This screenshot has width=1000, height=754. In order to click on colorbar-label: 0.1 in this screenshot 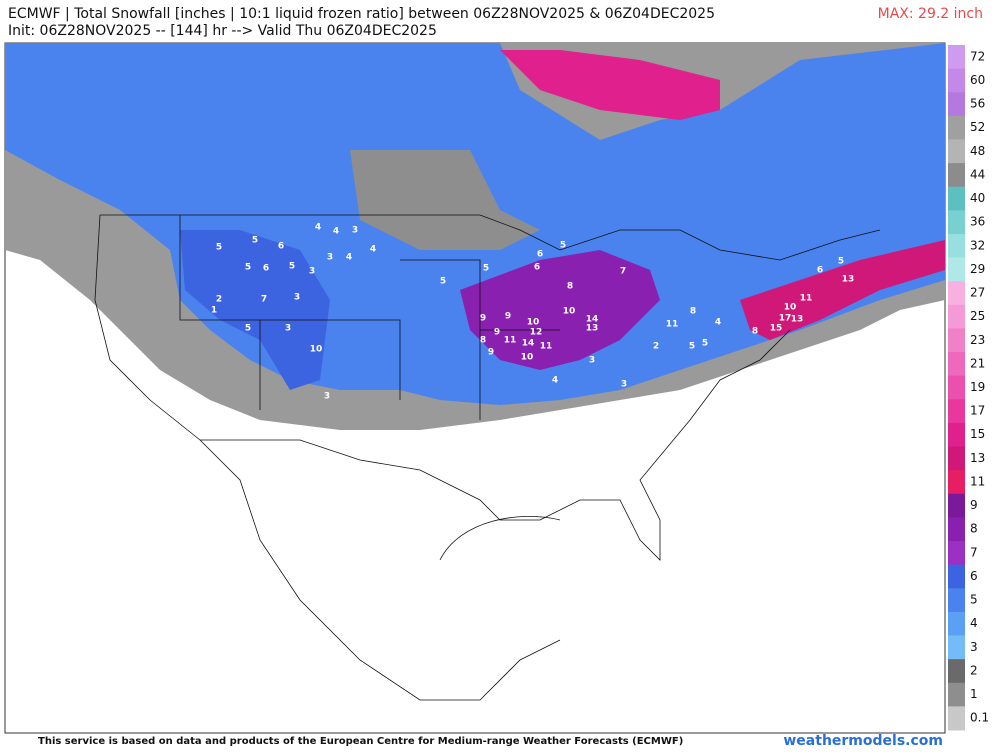, I will do `click(979, 718)`.